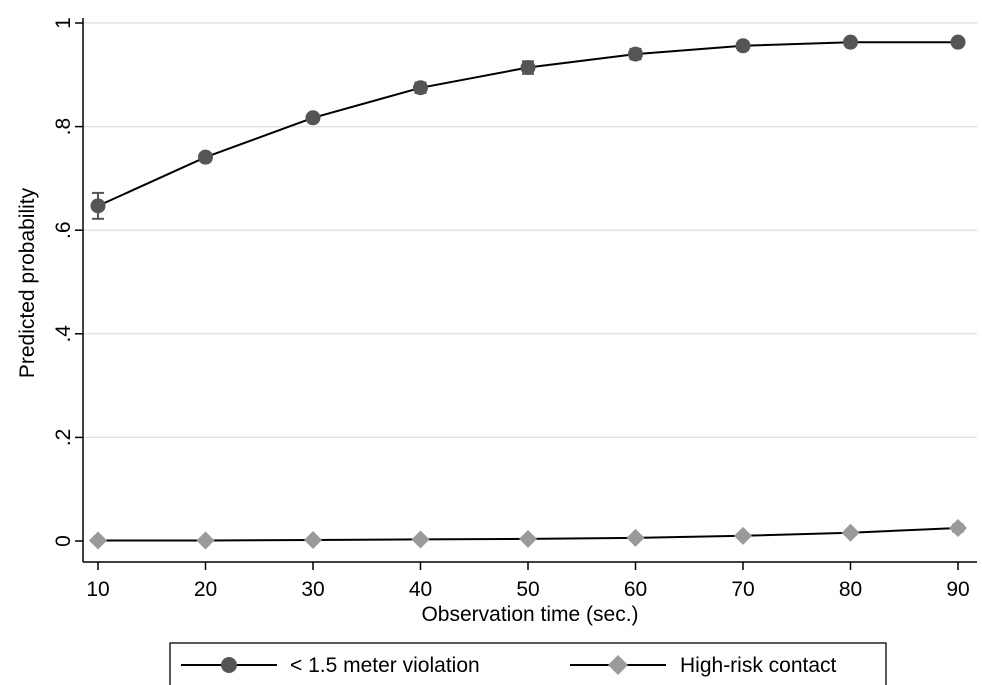  I want to click on y-tick-label: .6, so click(63, 230).